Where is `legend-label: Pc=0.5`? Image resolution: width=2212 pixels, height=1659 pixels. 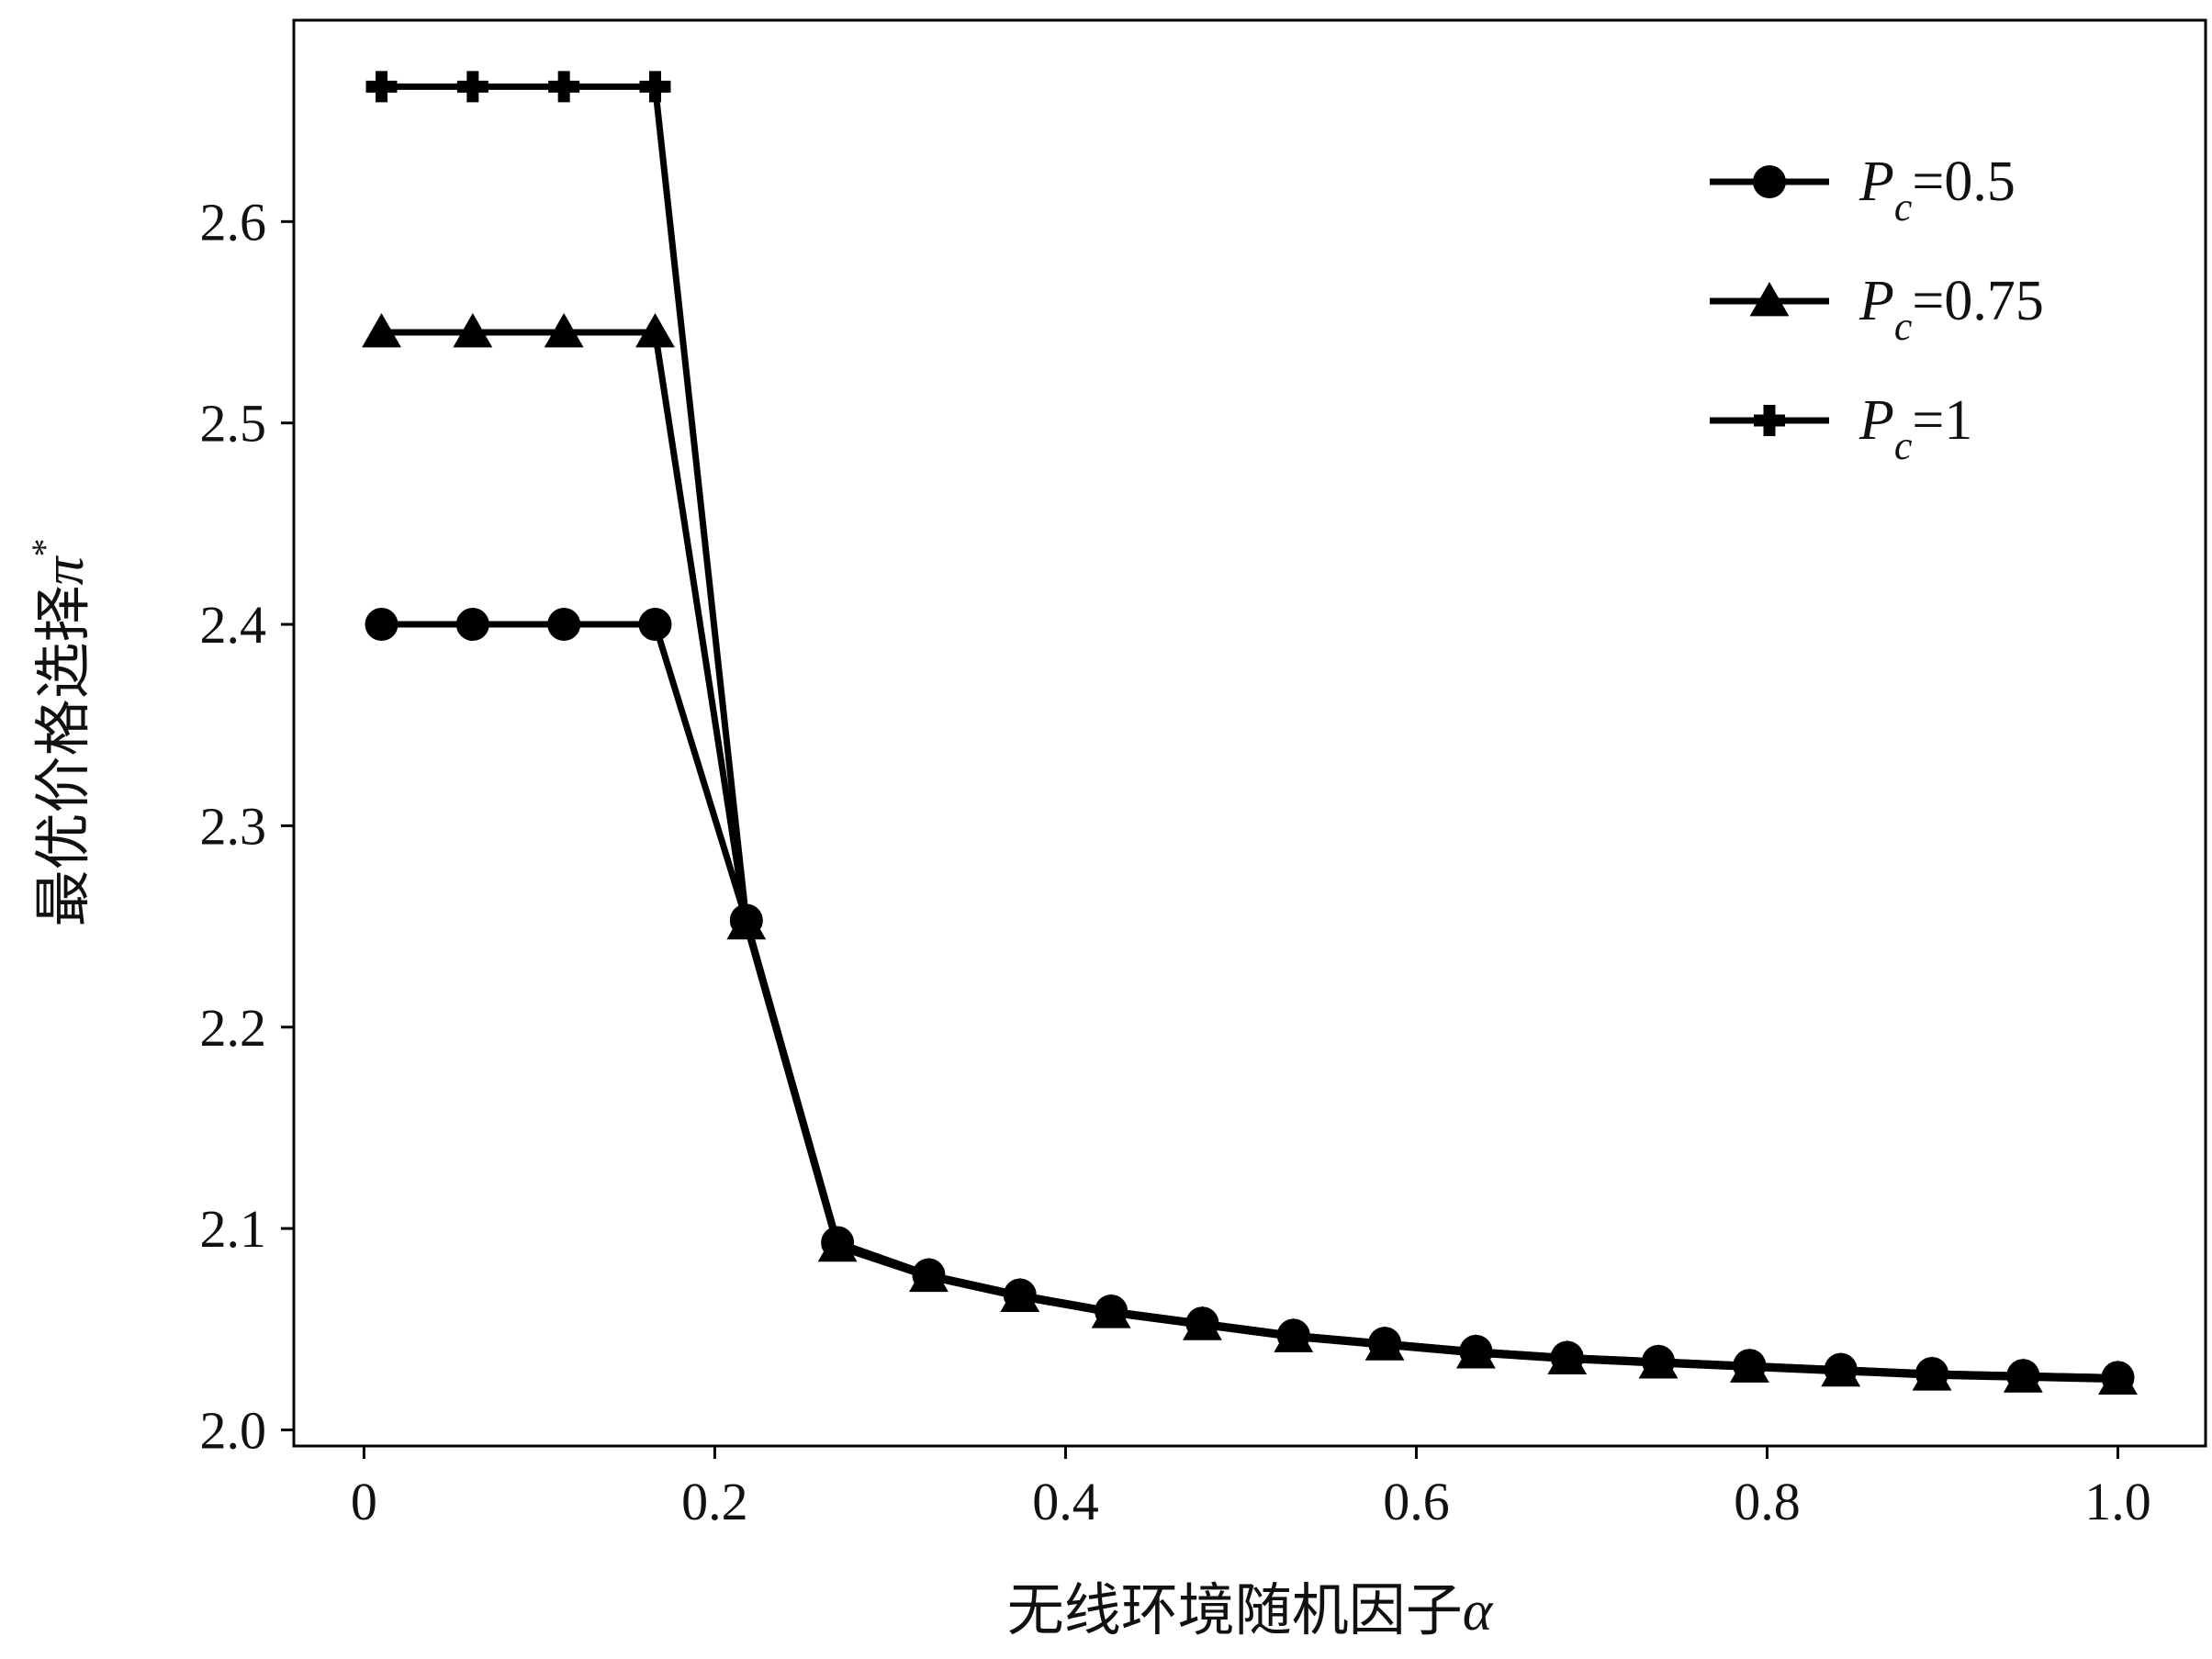
legend-label: Pc=0.5 is located at coordinates (1937, 190).